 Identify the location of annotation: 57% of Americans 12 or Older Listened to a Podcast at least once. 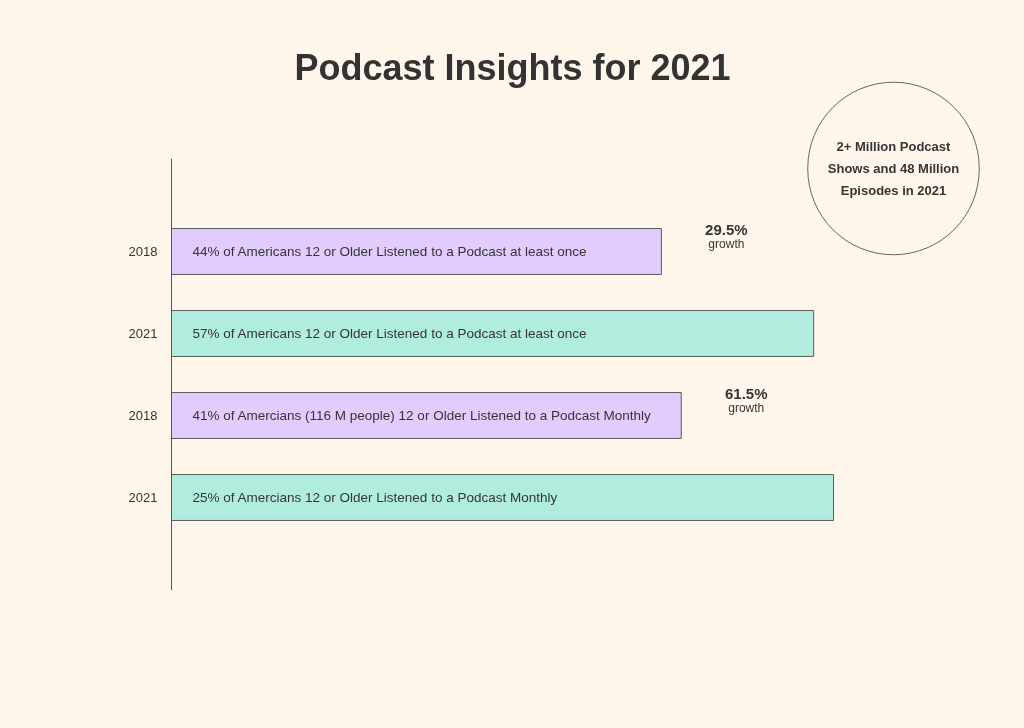
(389, 333).